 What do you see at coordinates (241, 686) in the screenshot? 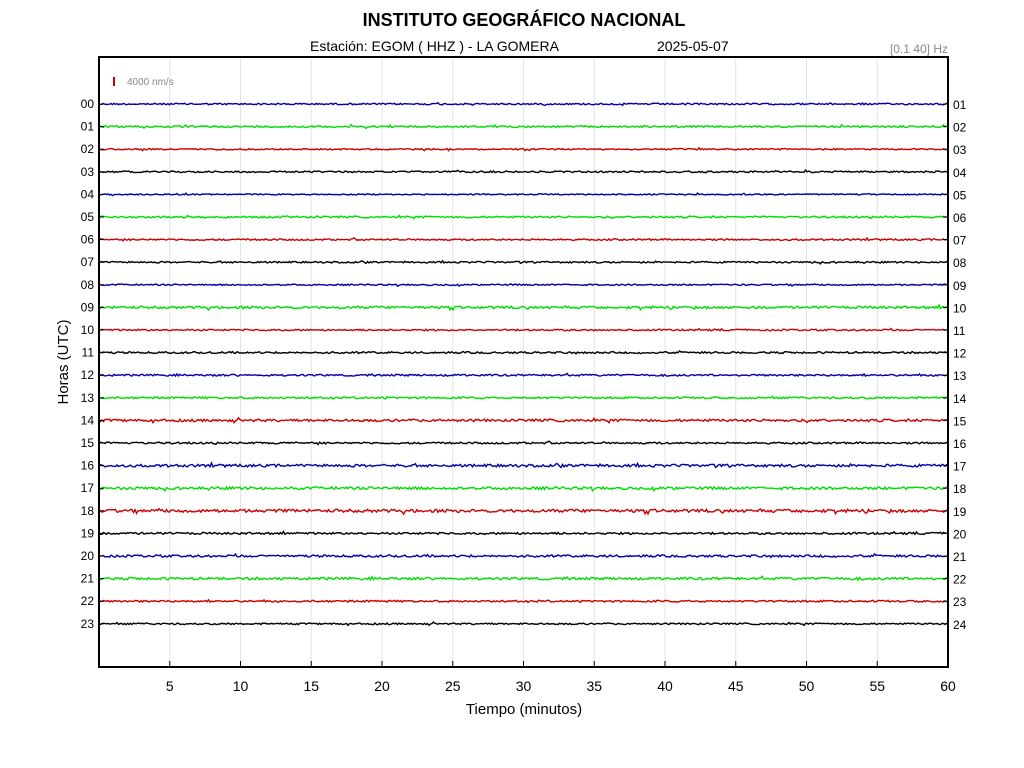
I see `x-tick-label-10: 10` at bounding box center [241, 686].